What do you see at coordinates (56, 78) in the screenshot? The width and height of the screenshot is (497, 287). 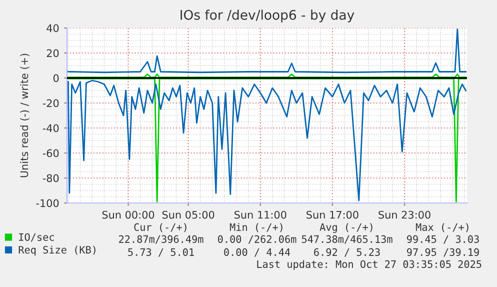 I see `y-tick-label: 0` at bounding box center [56, 78].